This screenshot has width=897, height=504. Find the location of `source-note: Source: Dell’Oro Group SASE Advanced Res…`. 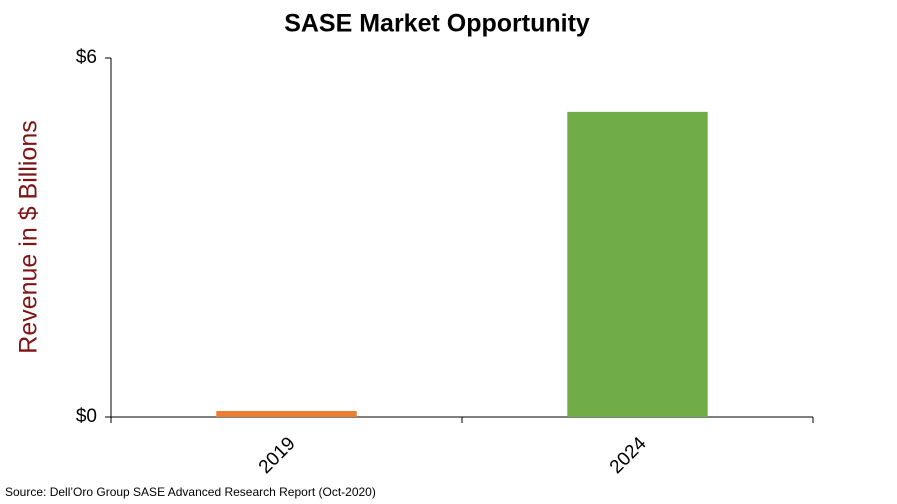

source-note: Source: Dell’Oro Group SASE Advanced Res… is located at coordinates (190, 492).